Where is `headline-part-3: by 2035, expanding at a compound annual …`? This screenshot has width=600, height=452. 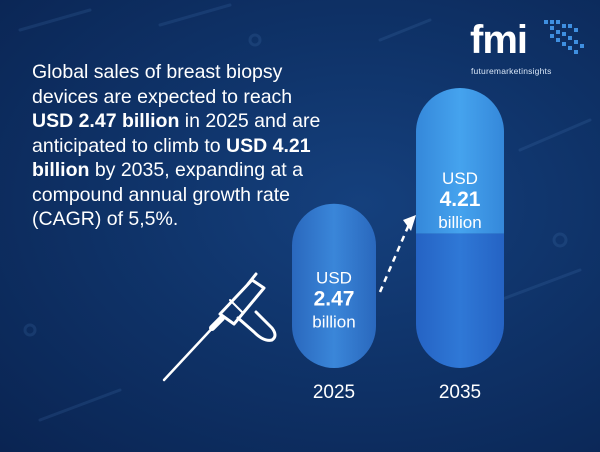
headline-part-3: by 2035, expanding at a compound annual … is located at coordinates (167, 194).